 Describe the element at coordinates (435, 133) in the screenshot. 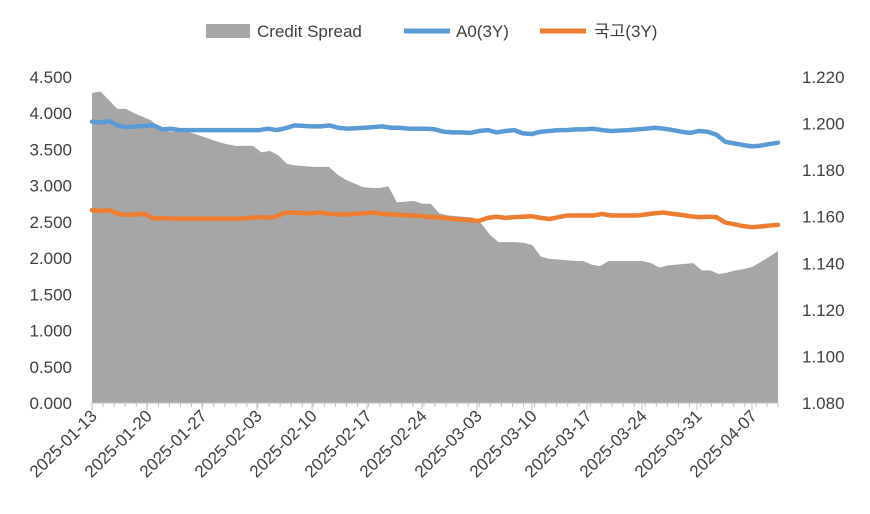

I see `series-line-a0-3y` at that location.